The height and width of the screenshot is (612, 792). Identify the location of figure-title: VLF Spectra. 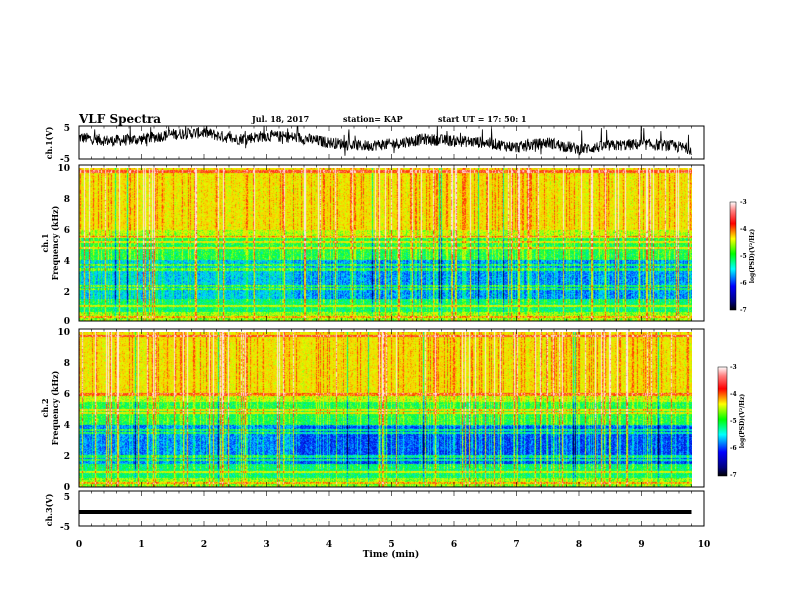
(119, 119).